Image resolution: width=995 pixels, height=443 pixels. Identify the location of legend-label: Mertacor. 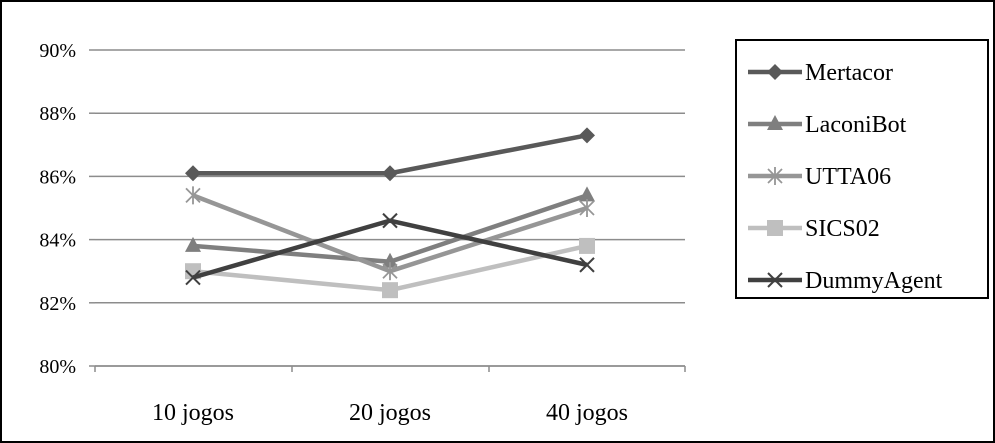
(849, 73).